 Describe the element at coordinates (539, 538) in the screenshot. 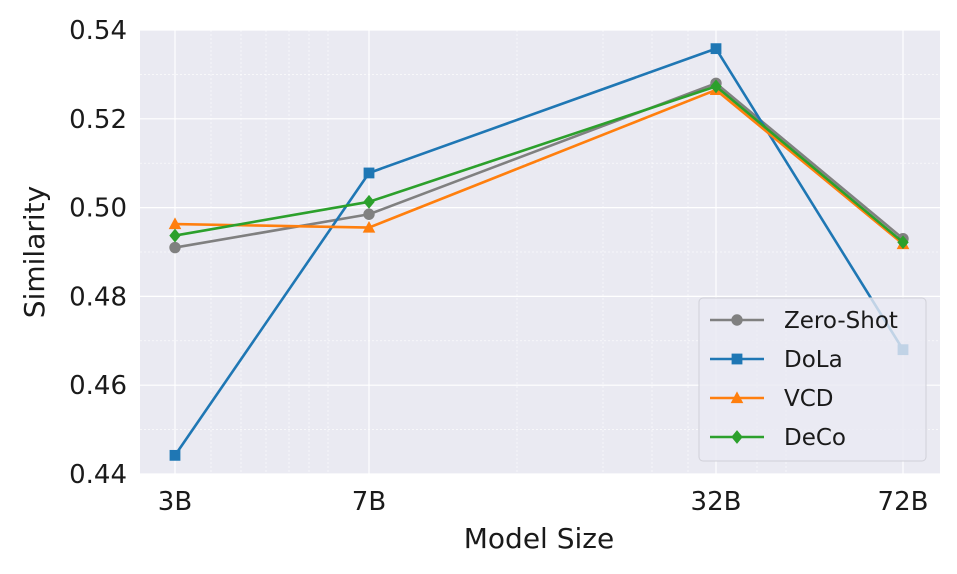

I see `x-axis-title: Model Size` at that location.